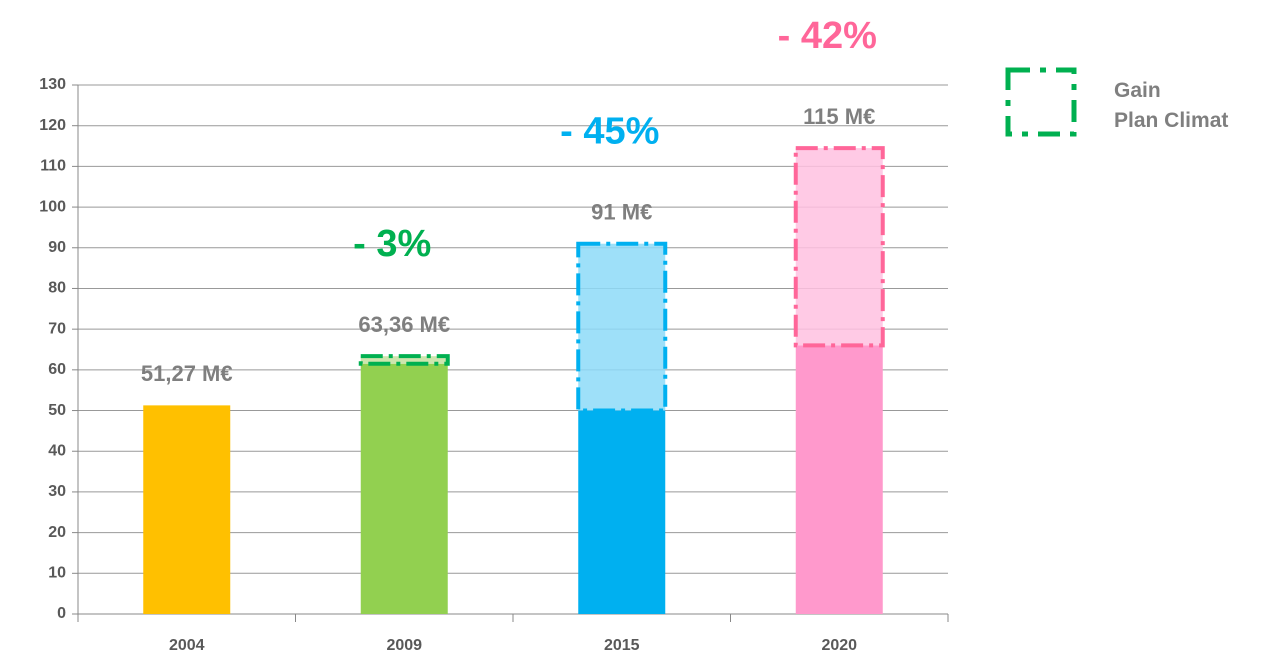 Image resolution: width=1280 pixels, height=660 pixels. Describe the element at coordinates (57, 369) in the screenshot. I see `y-tick-label: 60` at that location.